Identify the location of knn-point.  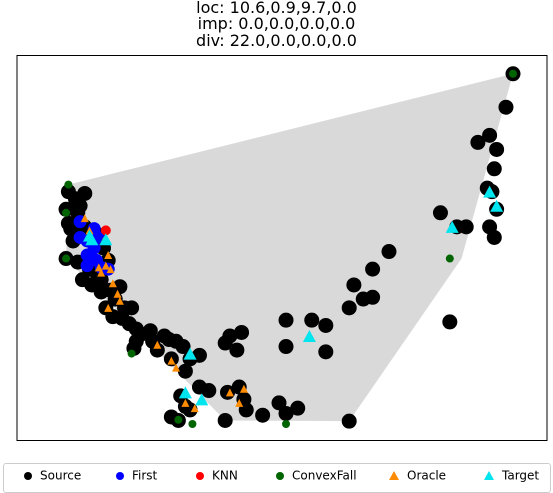
(105, 230).